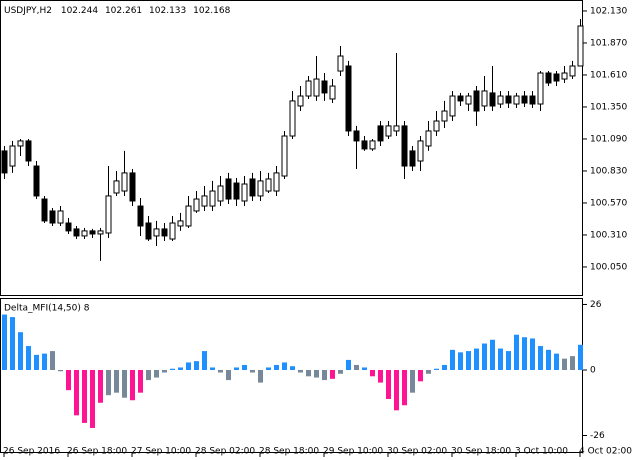 This screenshot has height=460, width=635. What do you see at coordinates (417, 452) in the screenshot?
I see `x-tick-label: 30 Sep 02:00` at bounding box center [417, 452].